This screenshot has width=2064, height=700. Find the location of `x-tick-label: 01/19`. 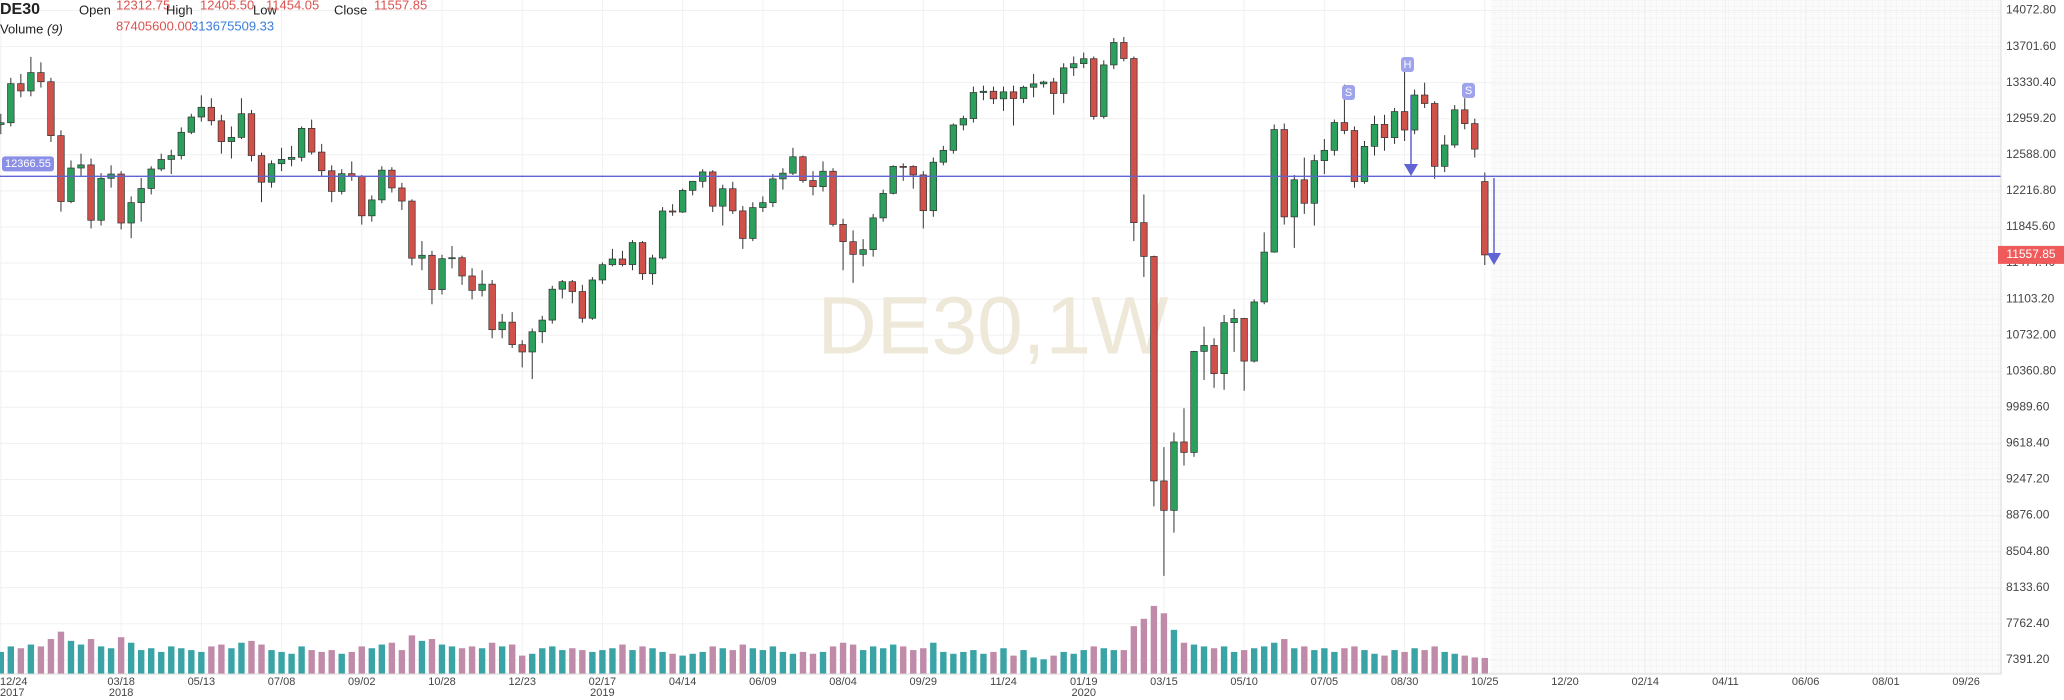

x-tick-label: 01/19 is located at coordinates (1084, 682).